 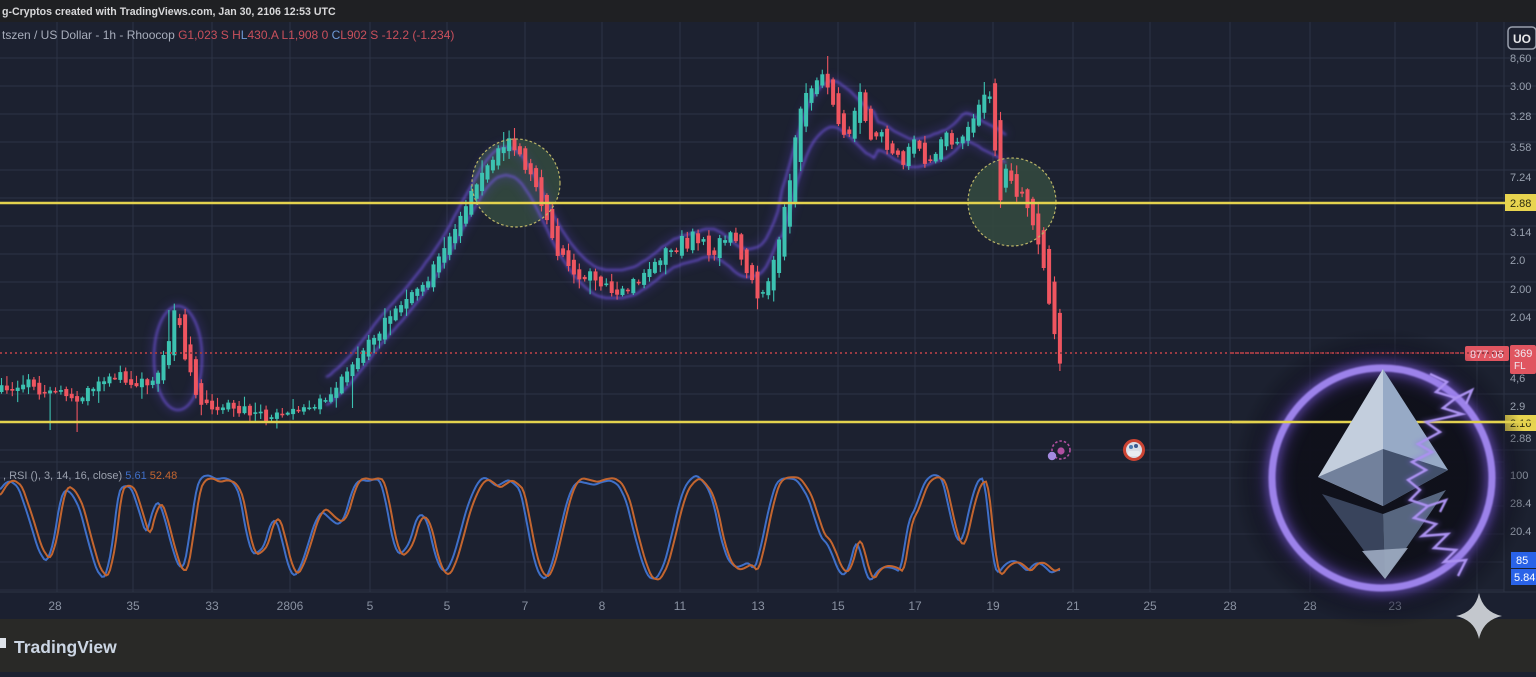 I want to click on svg-text: 7, so click(x=525, y=606).